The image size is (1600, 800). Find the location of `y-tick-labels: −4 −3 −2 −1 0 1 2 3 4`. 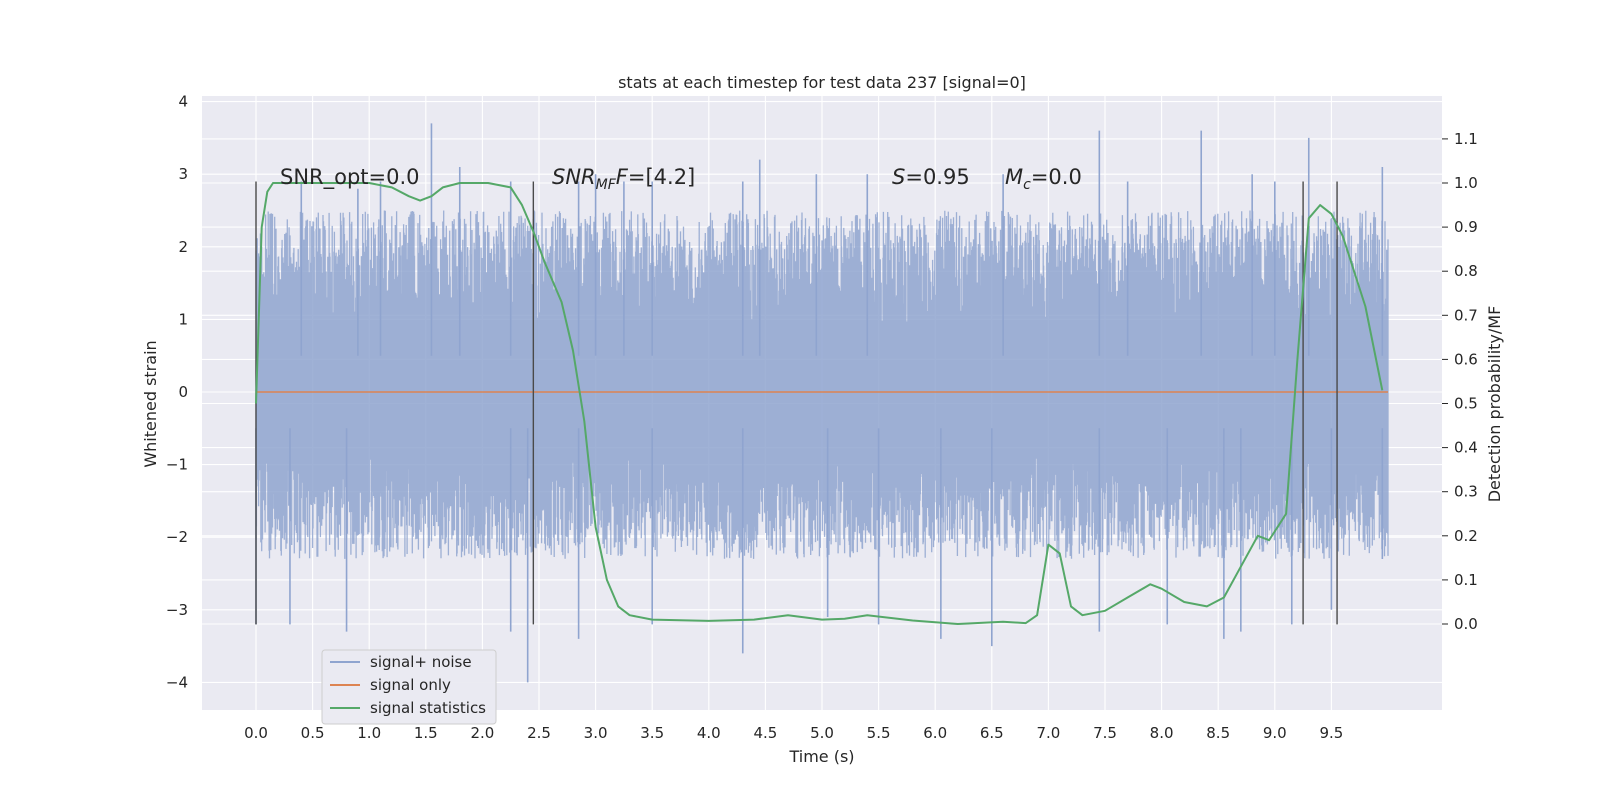

y-tick-labels: −4 −3 −2 −1 0 1 2 3 4 is located at coordinates (177, 392).